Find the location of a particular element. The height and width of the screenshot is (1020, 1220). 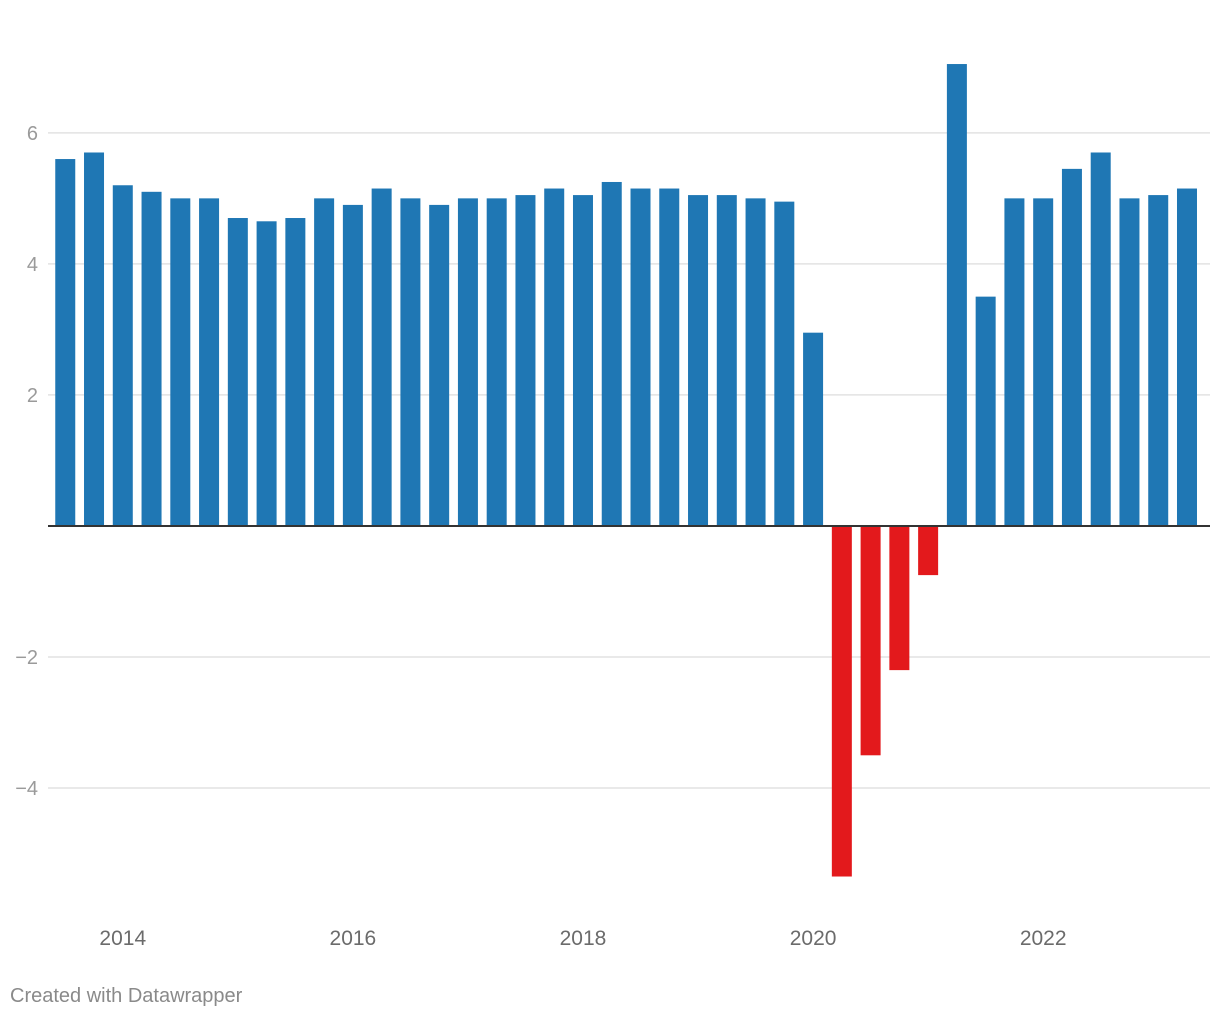

y-tick-label: 6 is located at coordinates (32, 134).